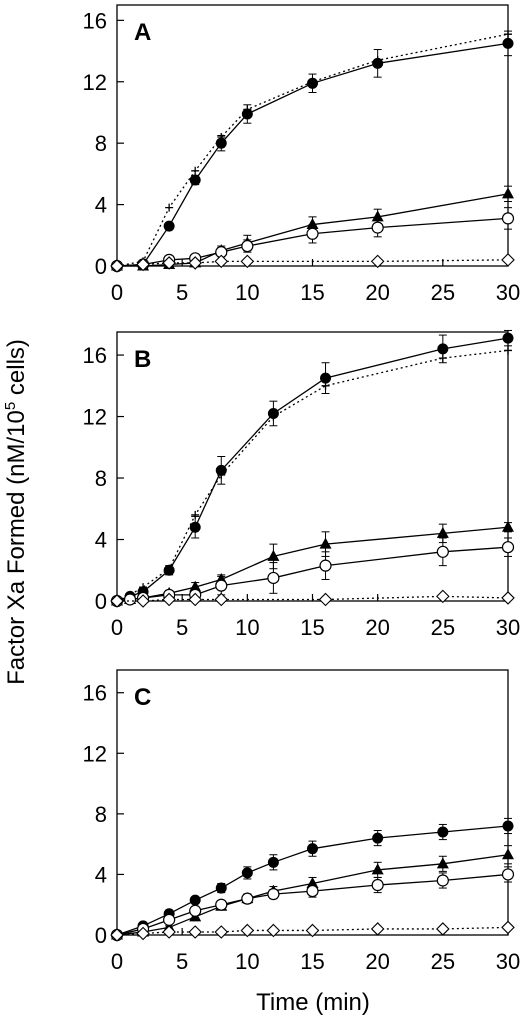  Describe the element at coordinates (101, 935) in the screenshot. I see `panel-c-ytick-label: 0` at that location.